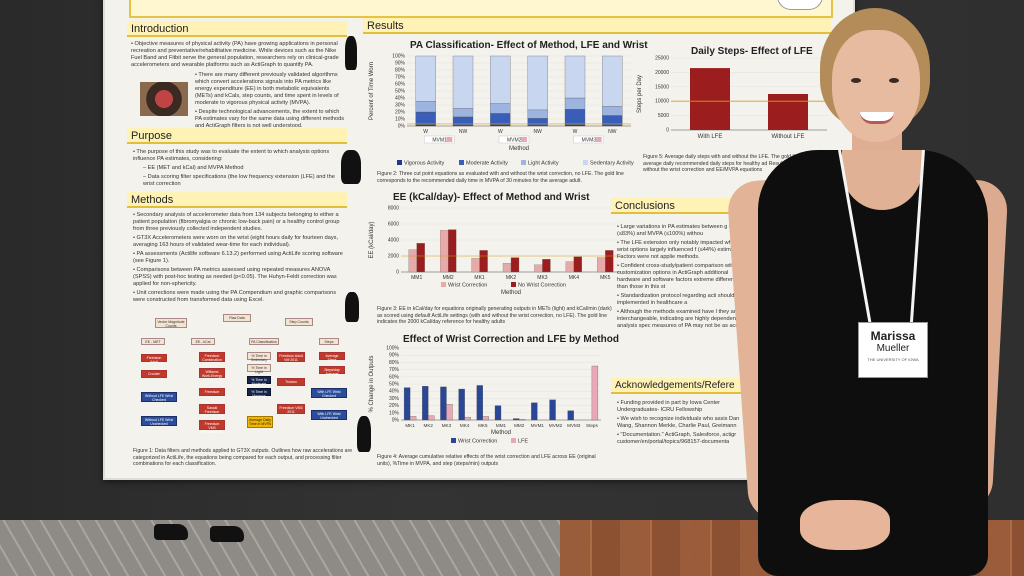 This screenshot has height=576, width=1024. I want to click on group-label: MVM1, so click(439, 141).